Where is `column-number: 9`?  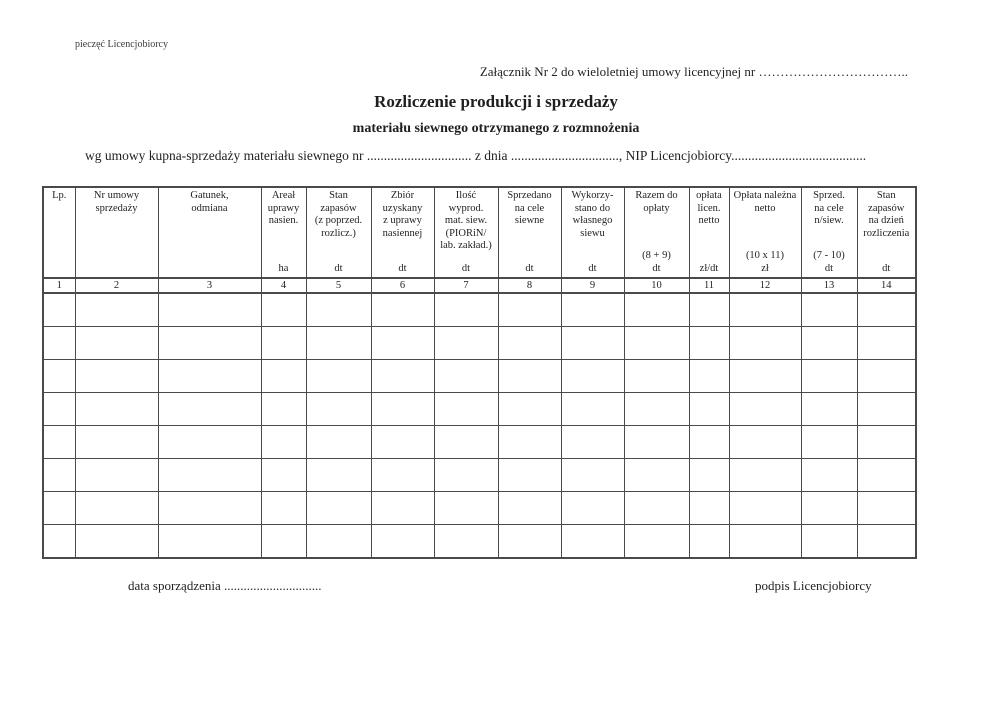
column-number: 9 is located at coordinates (592, 285).